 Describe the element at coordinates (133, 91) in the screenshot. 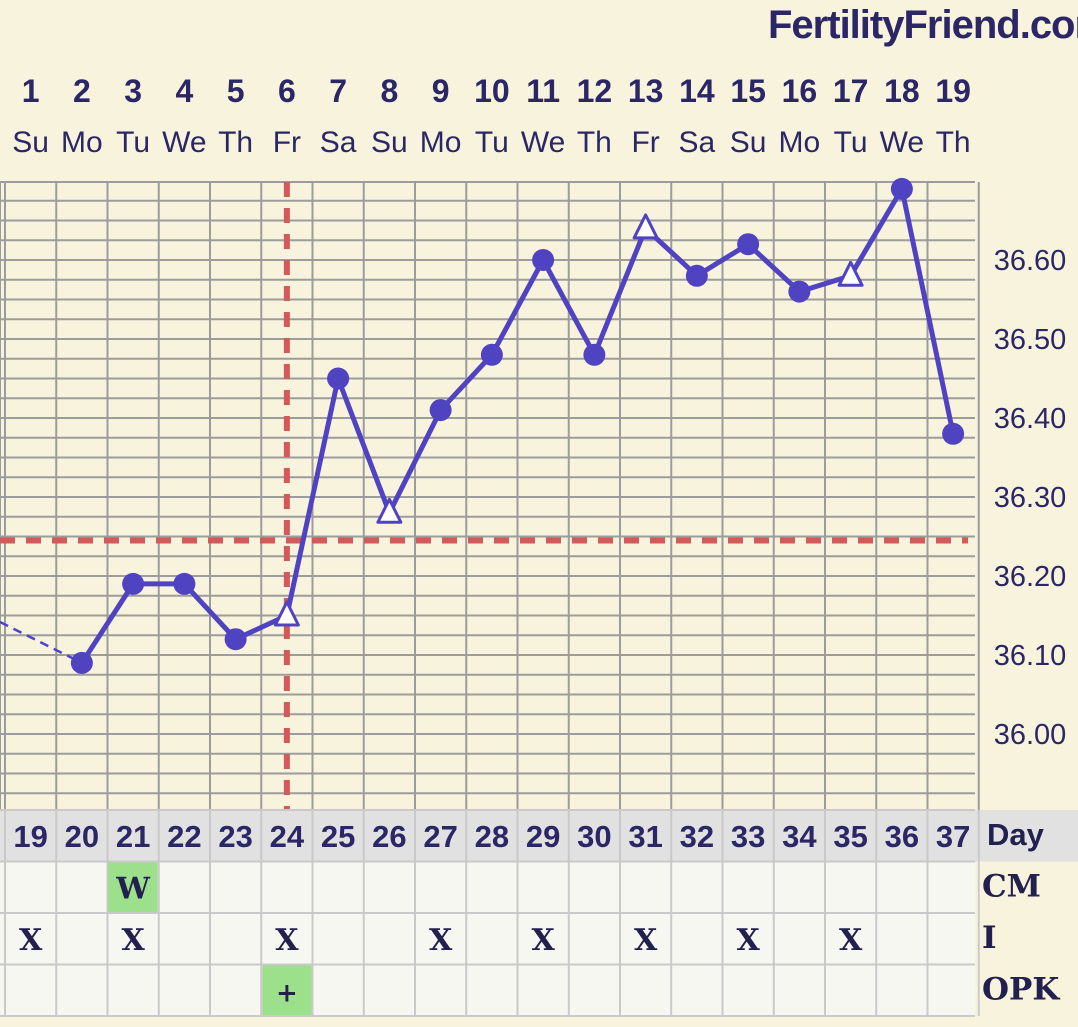

I see `date-label: 3` at that location.